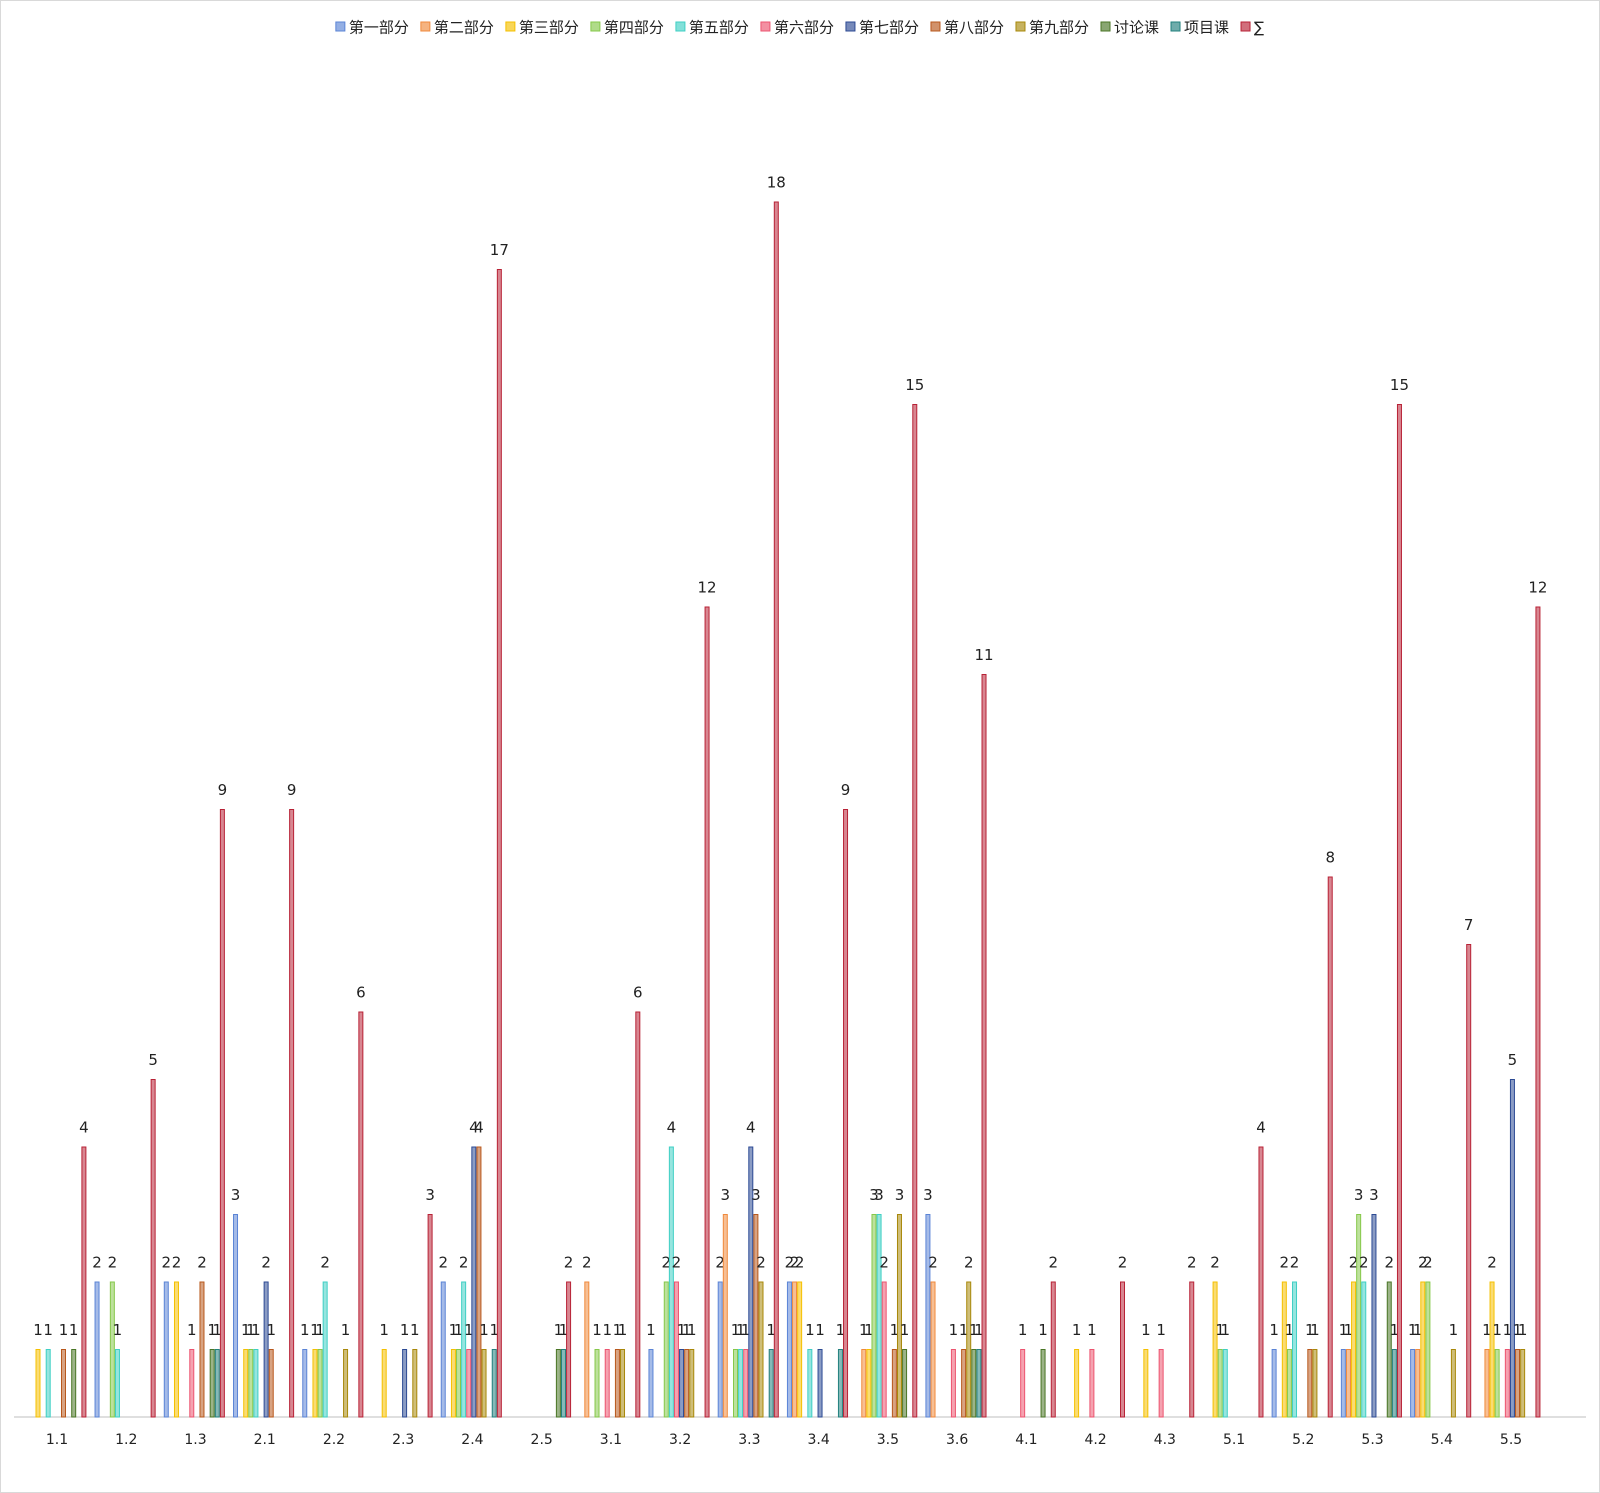 Image resolution: width=1600 pixels, height=1493 pixels. What do you see at coordinates (1234, 1440) in the screenshot?
I see `x-tick-label: 5.1` at bounding box center [1234, 1440].